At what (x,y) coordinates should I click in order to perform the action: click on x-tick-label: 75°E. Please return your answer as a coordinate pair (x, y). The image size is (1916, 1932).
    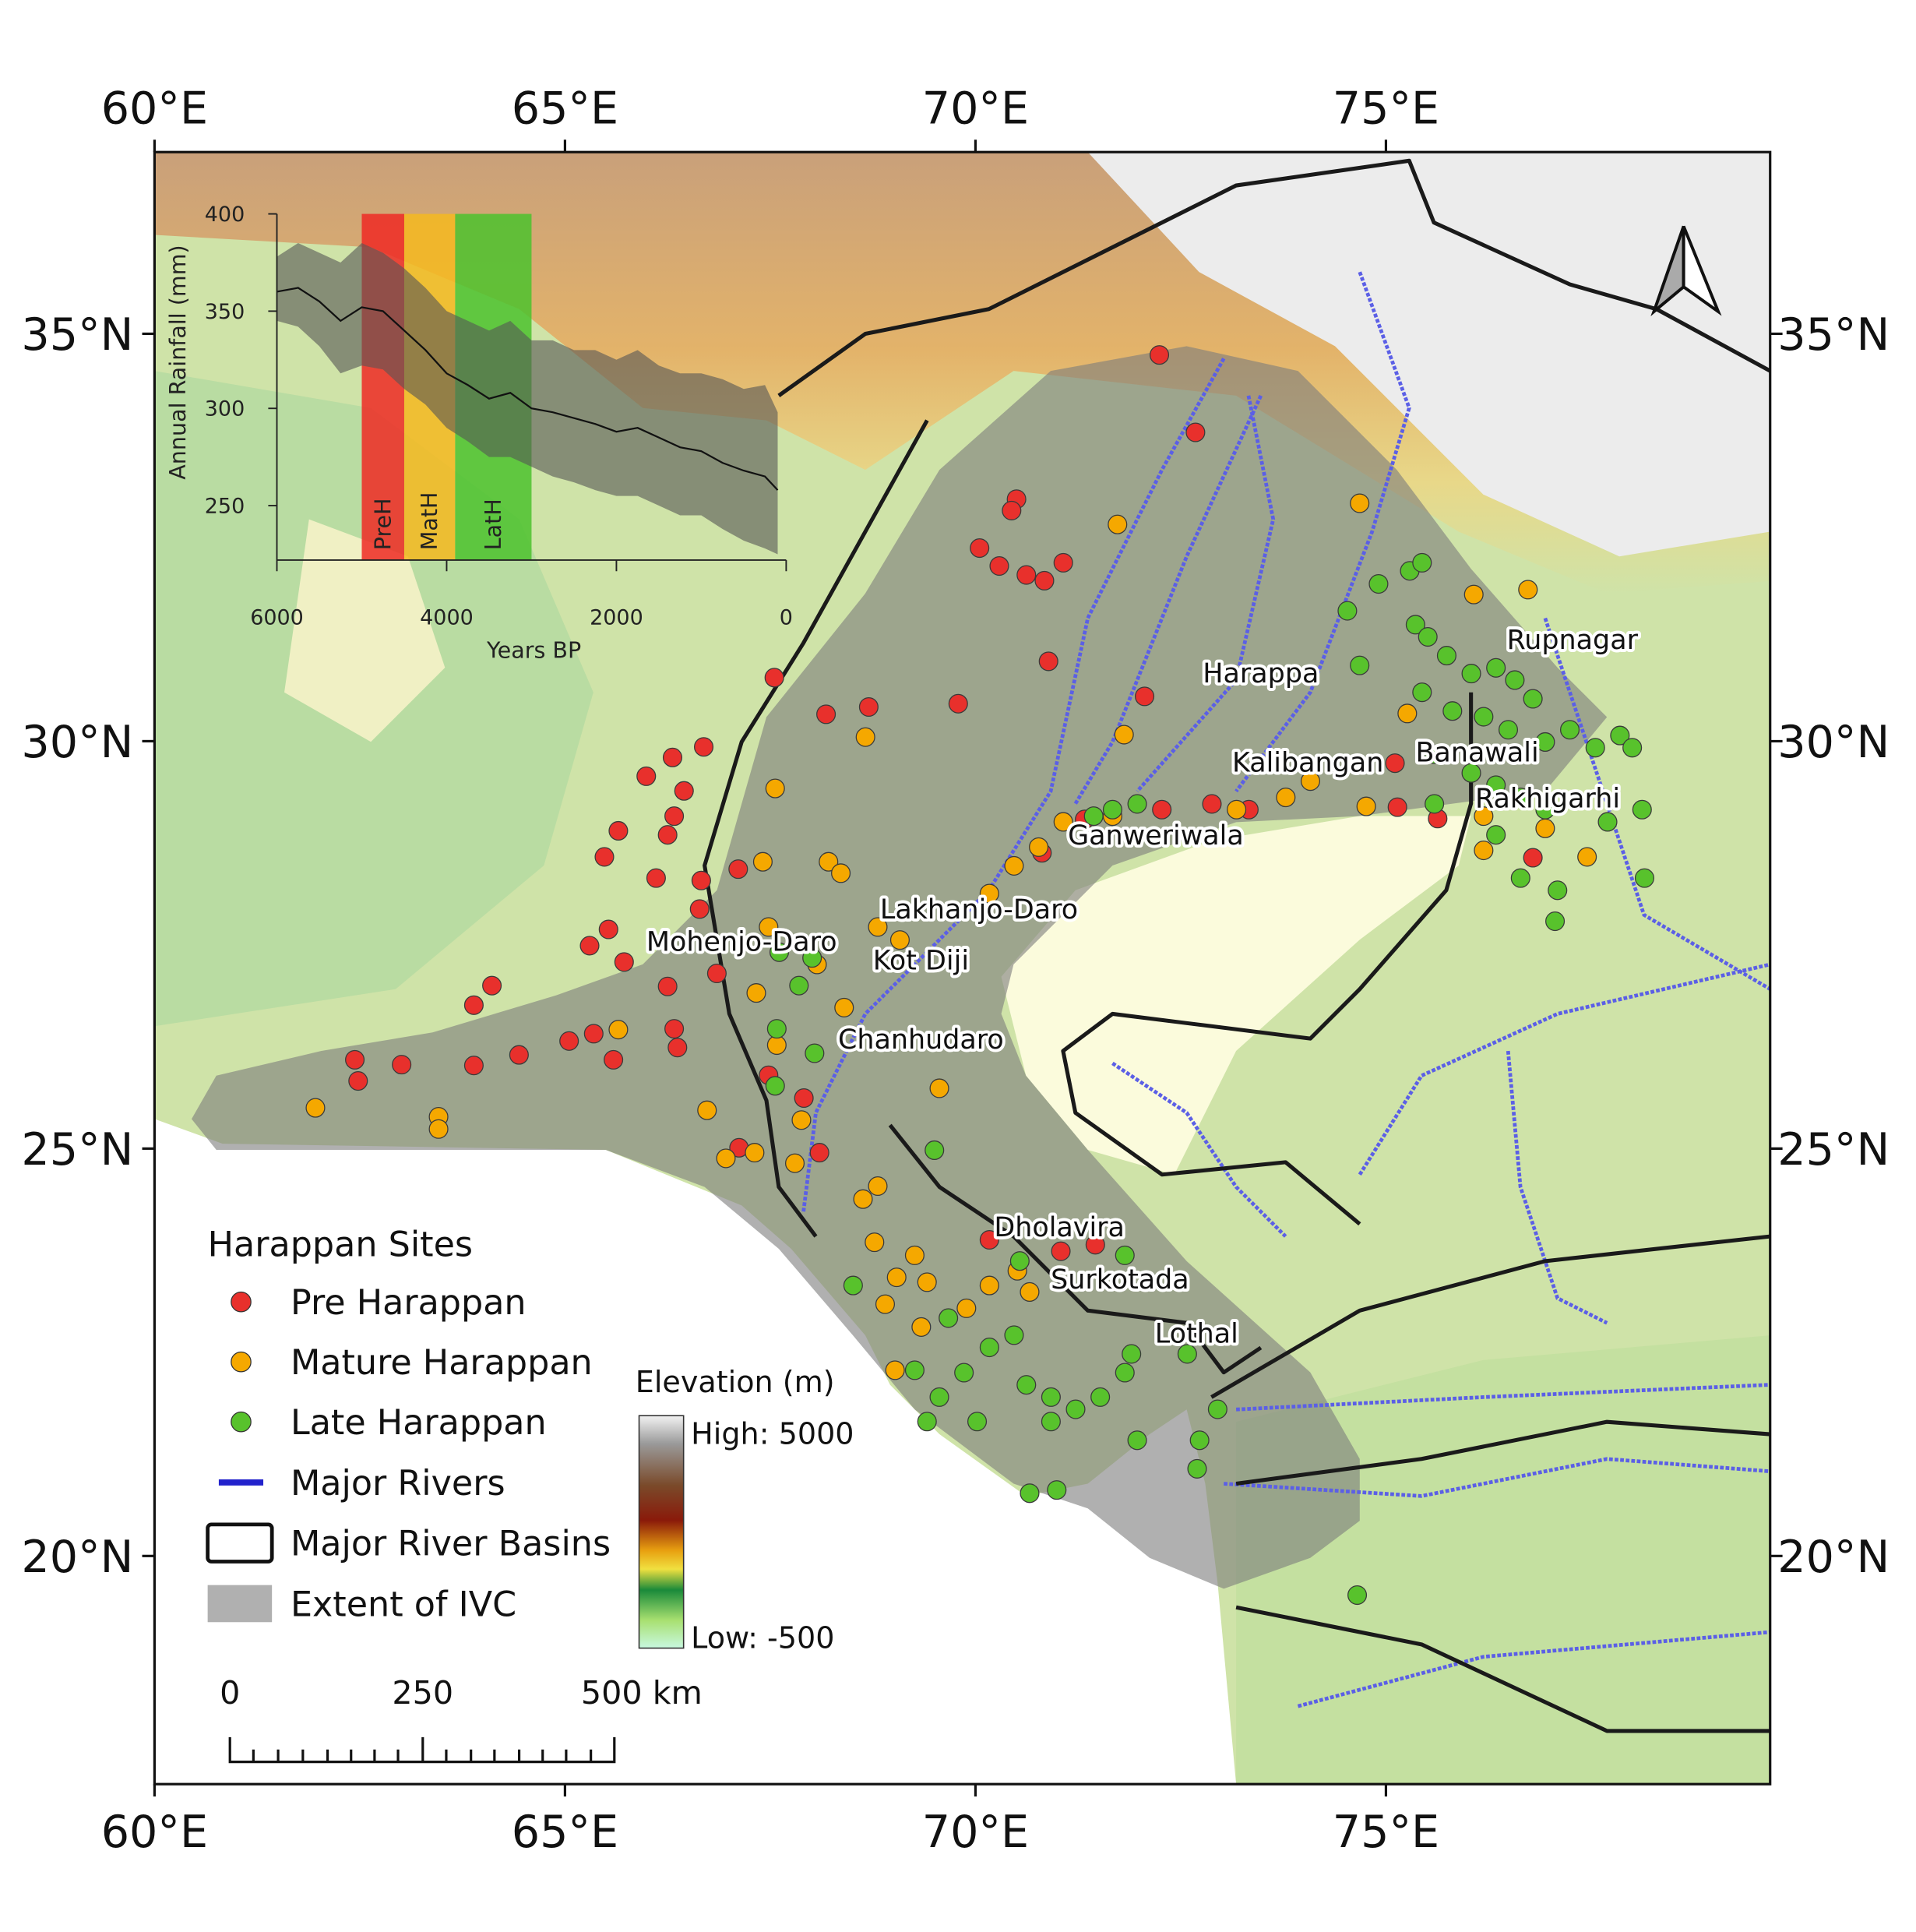
    Looking at the image, I should click on (1386, 1833).